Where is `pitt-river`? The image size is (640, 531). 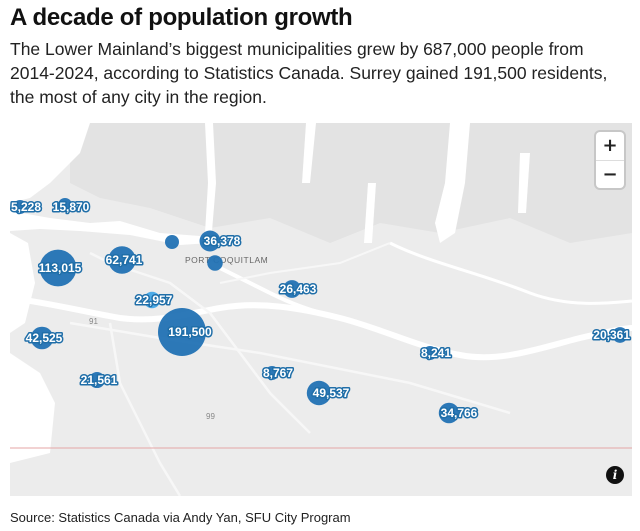
pitt-river is located at coordinates (275, 290).